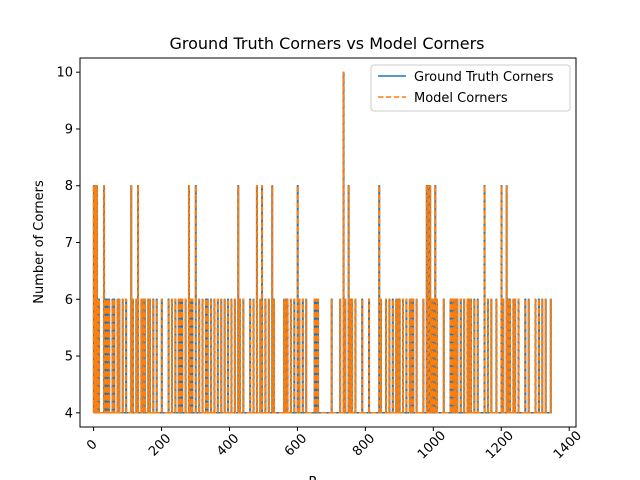 This screenshot has width=640, height=480. I want to click on y-tick-label: 7, so click(69, 243).